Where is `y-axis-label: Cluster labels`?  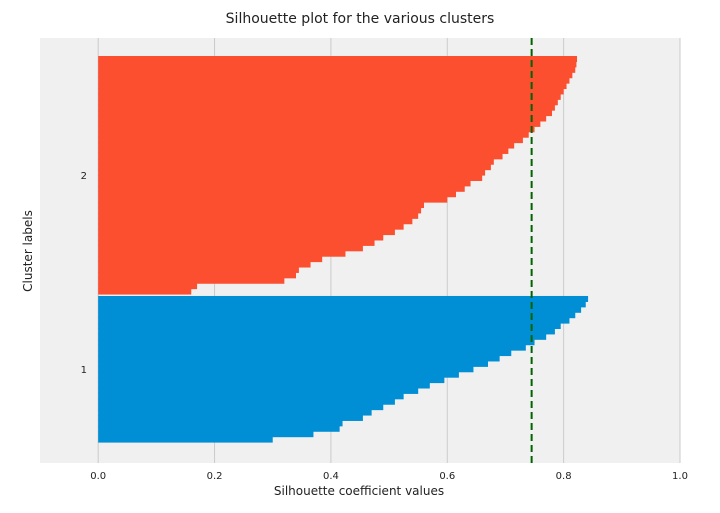 y-axis-label: Cluster labels is located at coordinates (28, 251).